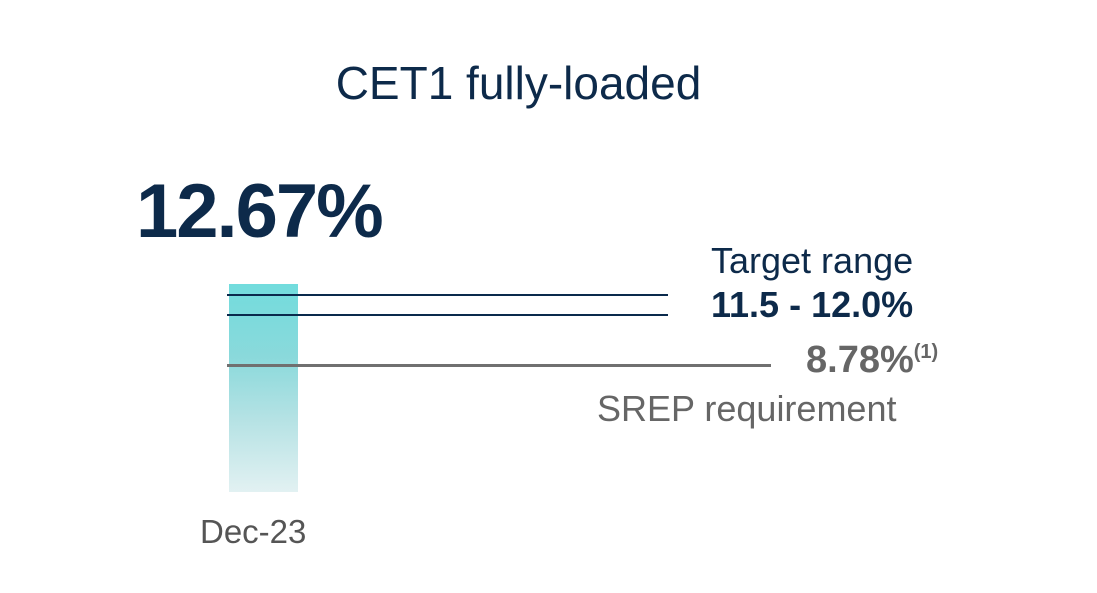 The width and height of the screenshot is (1097, 593). What do you see at coordinates (860, 360) in the screenshot?
I see `srep-value-text: 8.78%` at bounding box center [860, 360].